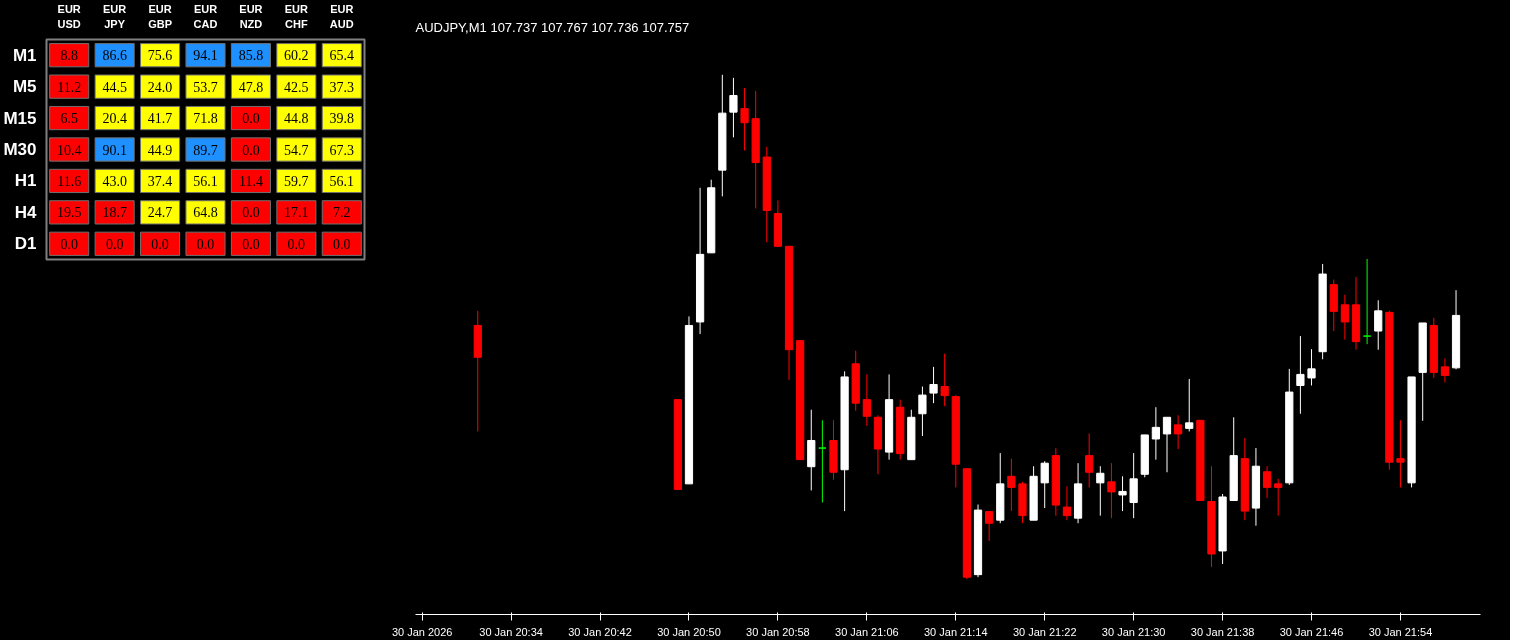 This screenshot has width=1520, height=642. Describe the element at coordinates (342, 150) in the screenshot. I see `data-label: 67.3` at that location.